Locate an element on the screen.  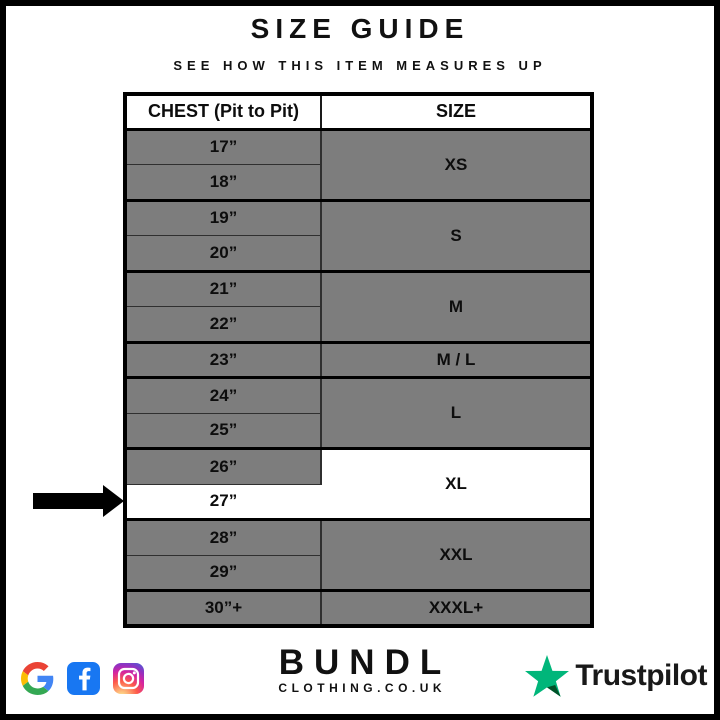
size-cell-highlighted: XL is located at coordinates (456, 483).